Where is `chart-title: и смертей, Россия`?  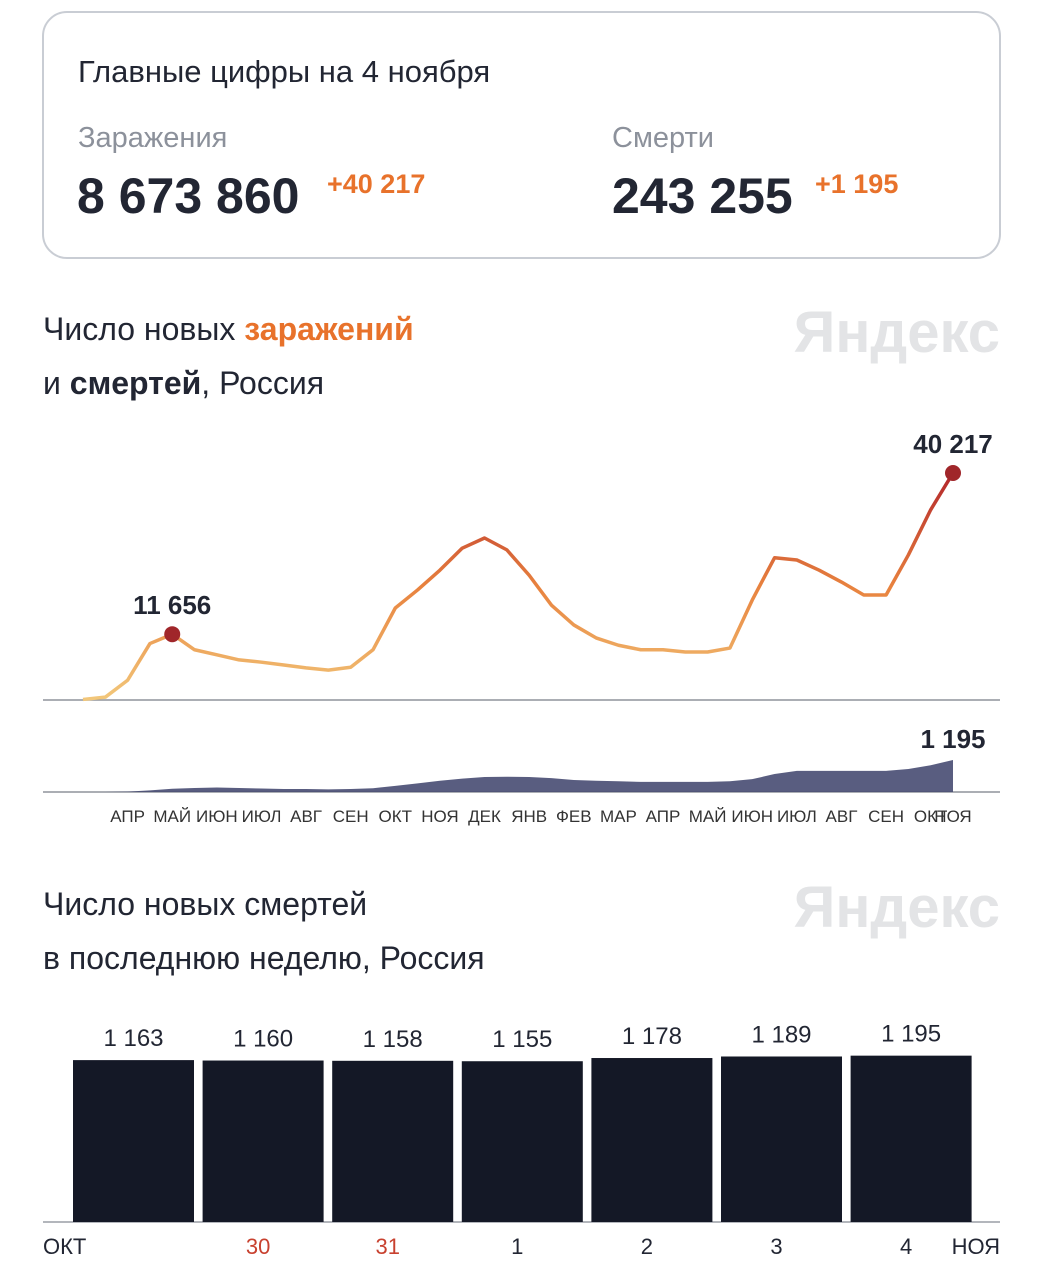
chart-title: и смертей, Россия is located at coordinates (183, 383).